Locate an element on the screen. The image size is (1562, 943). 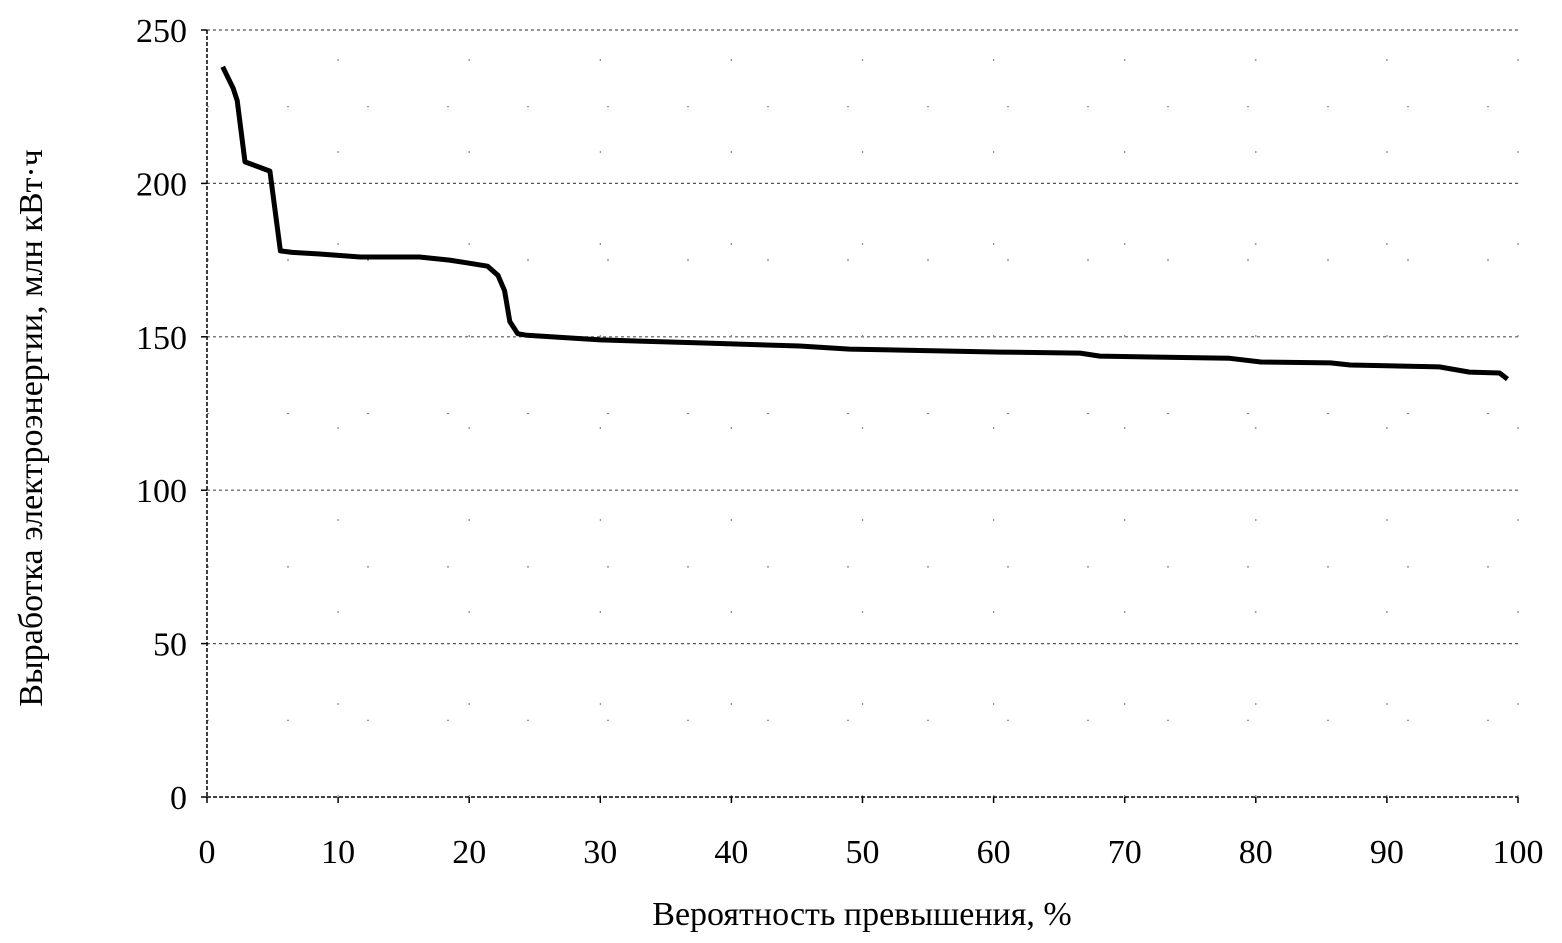
y-tick-labels: 0 50 100 150 200 250 is located at coordinates (161, 415).